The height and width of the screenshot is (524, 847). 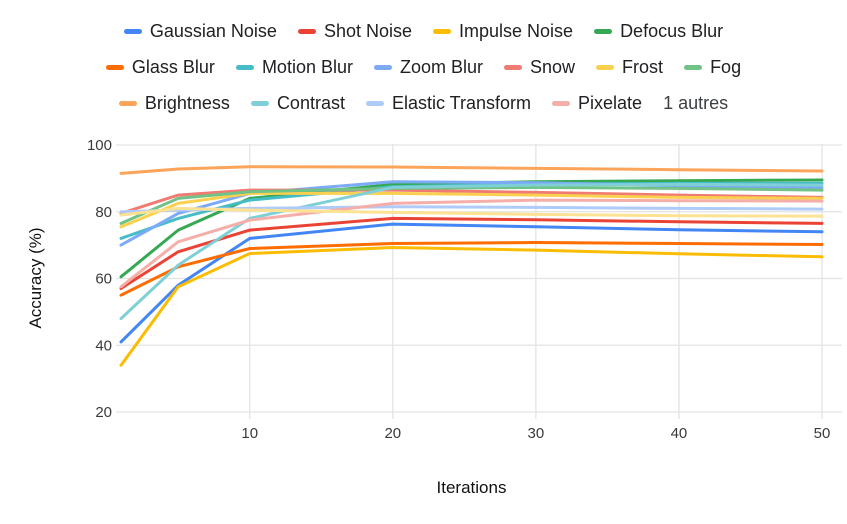 What do you see at coordinates (249, 433) in the screenshot?
I see `x-tick-label: 10` at bounding box center [249, 433].